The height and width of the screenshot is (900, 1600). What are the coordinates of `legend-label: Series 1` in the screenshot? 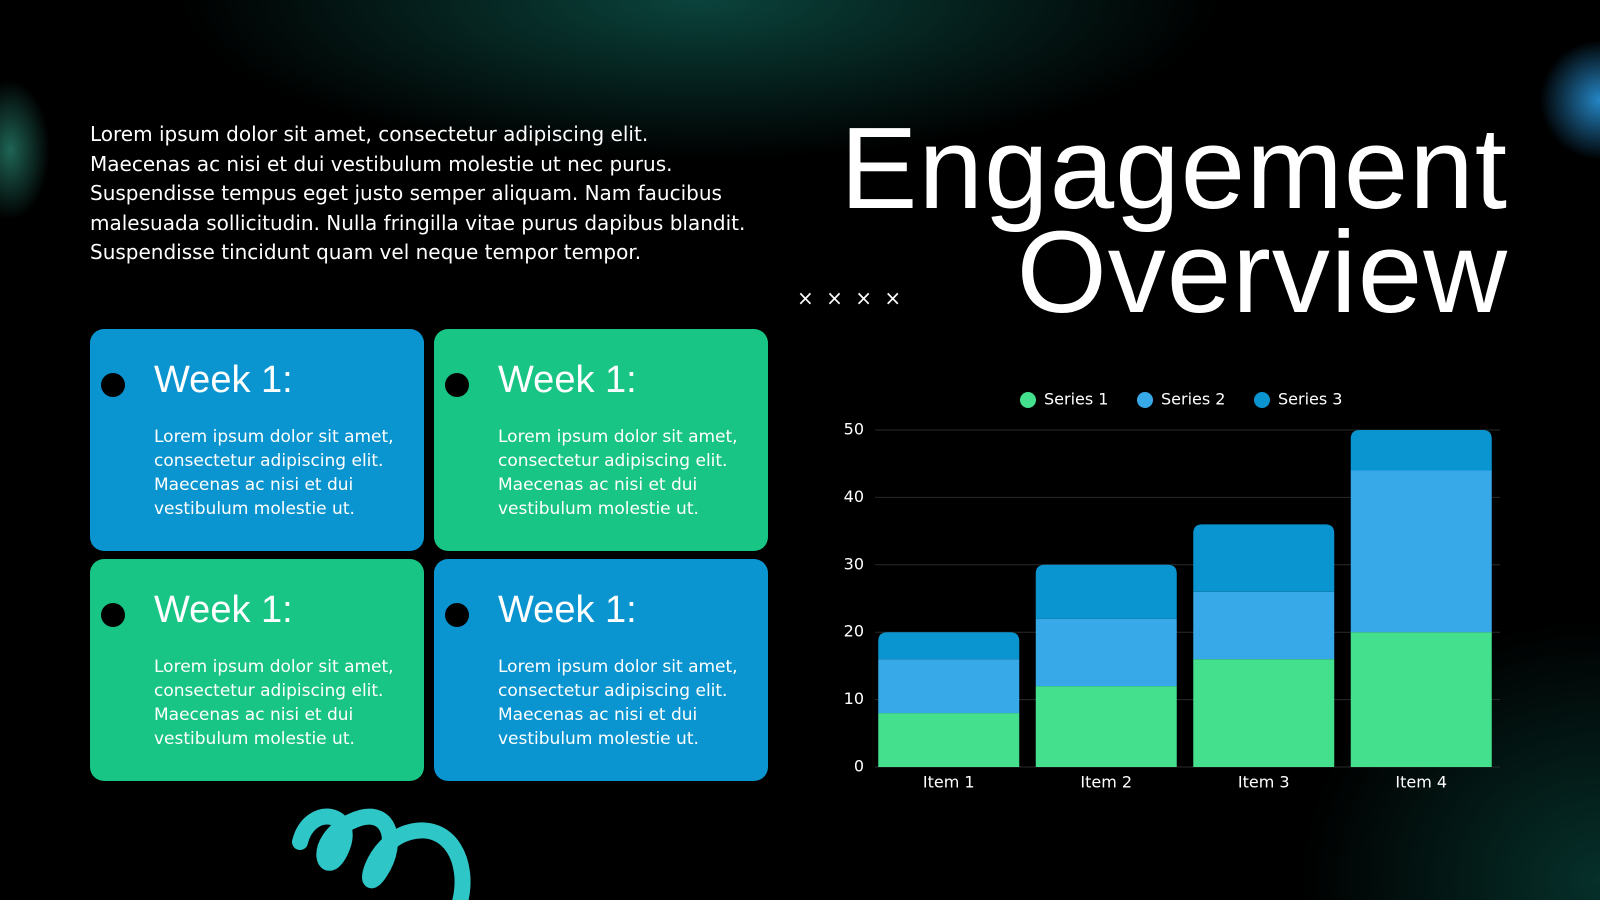 It's located at (1076, 399).